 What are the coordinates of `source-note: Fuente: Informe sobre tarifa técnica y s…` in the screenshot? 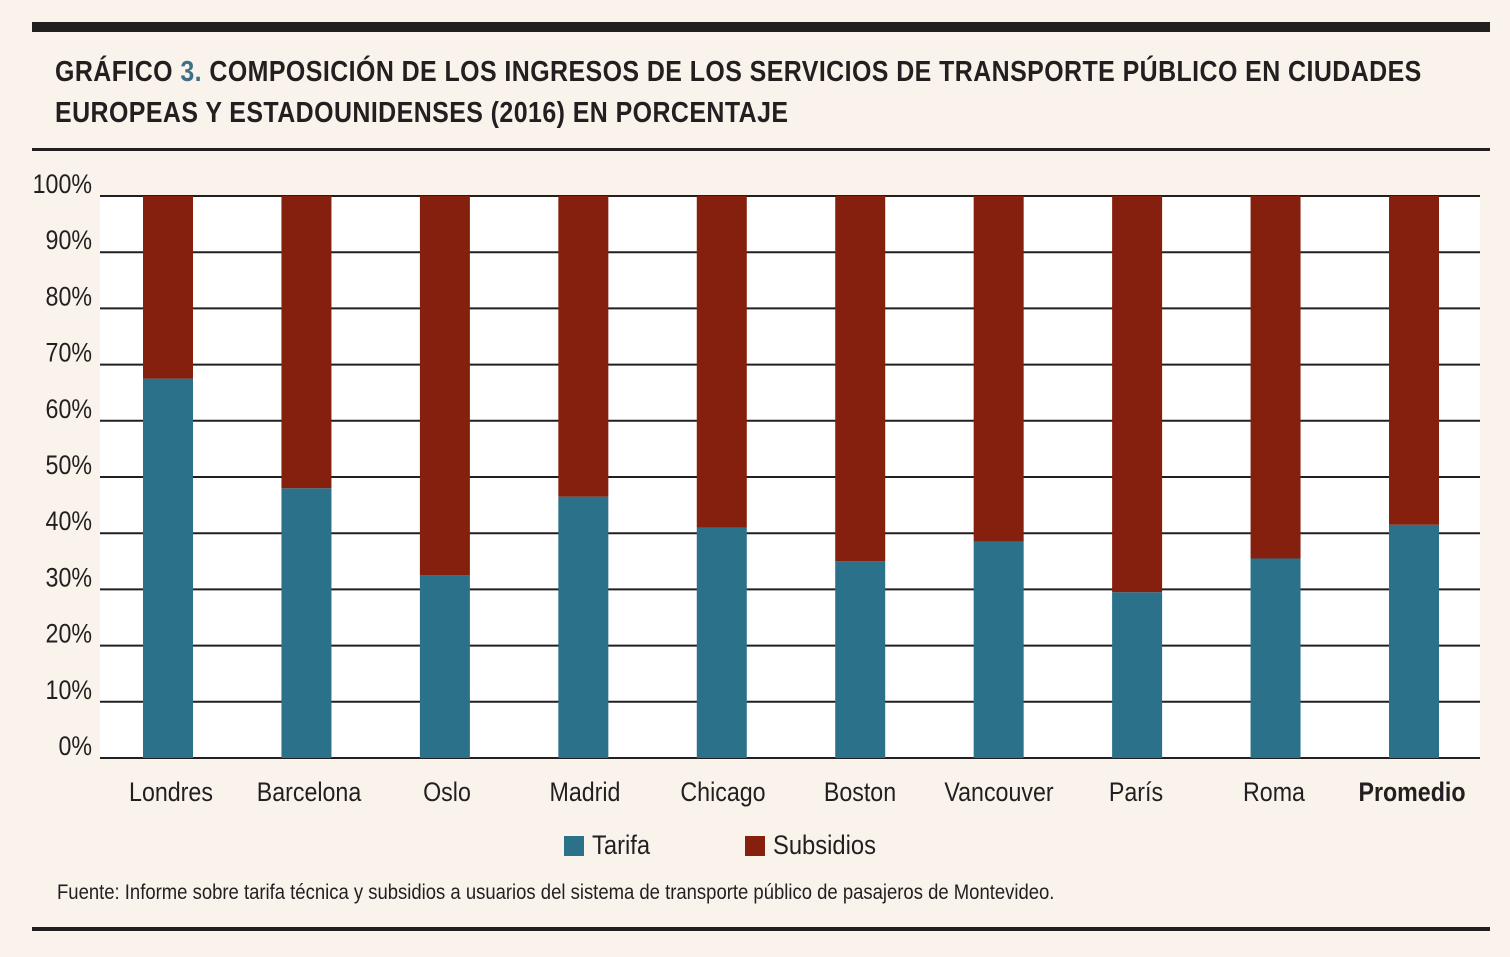 It's located at (556, 892).